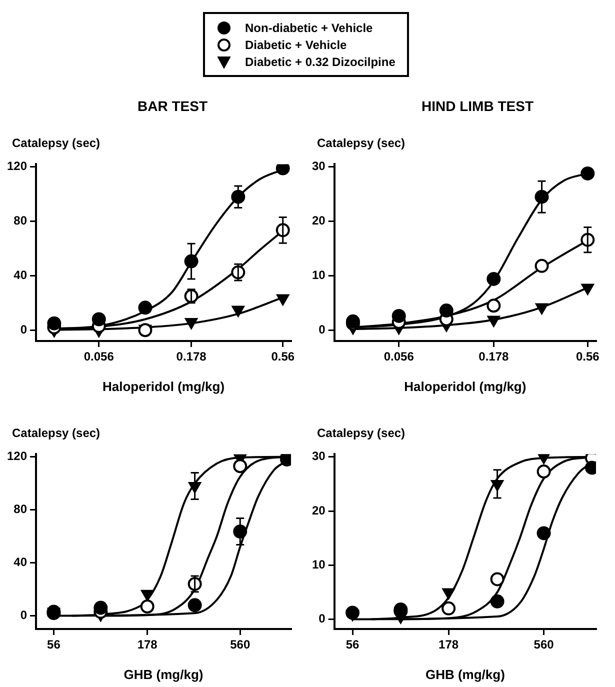 This screenshot has height=687, width=615. Describe the element at coordinates (172, 107) in the screenshot. I see `chart-title: BAR TEST` at that location.